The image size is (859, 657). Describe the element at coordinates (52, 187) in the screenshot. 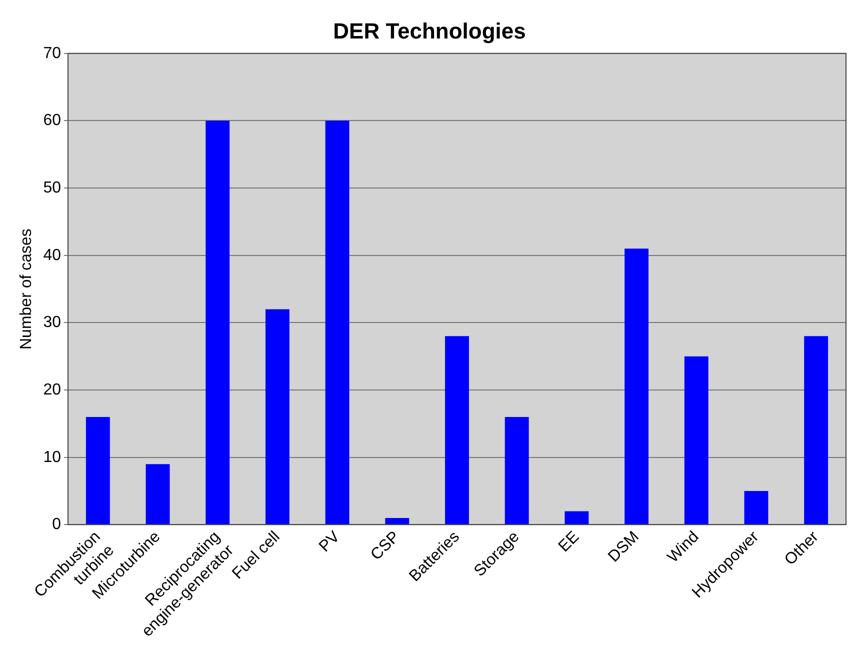

I see `y-tick-label: 50` at that location.